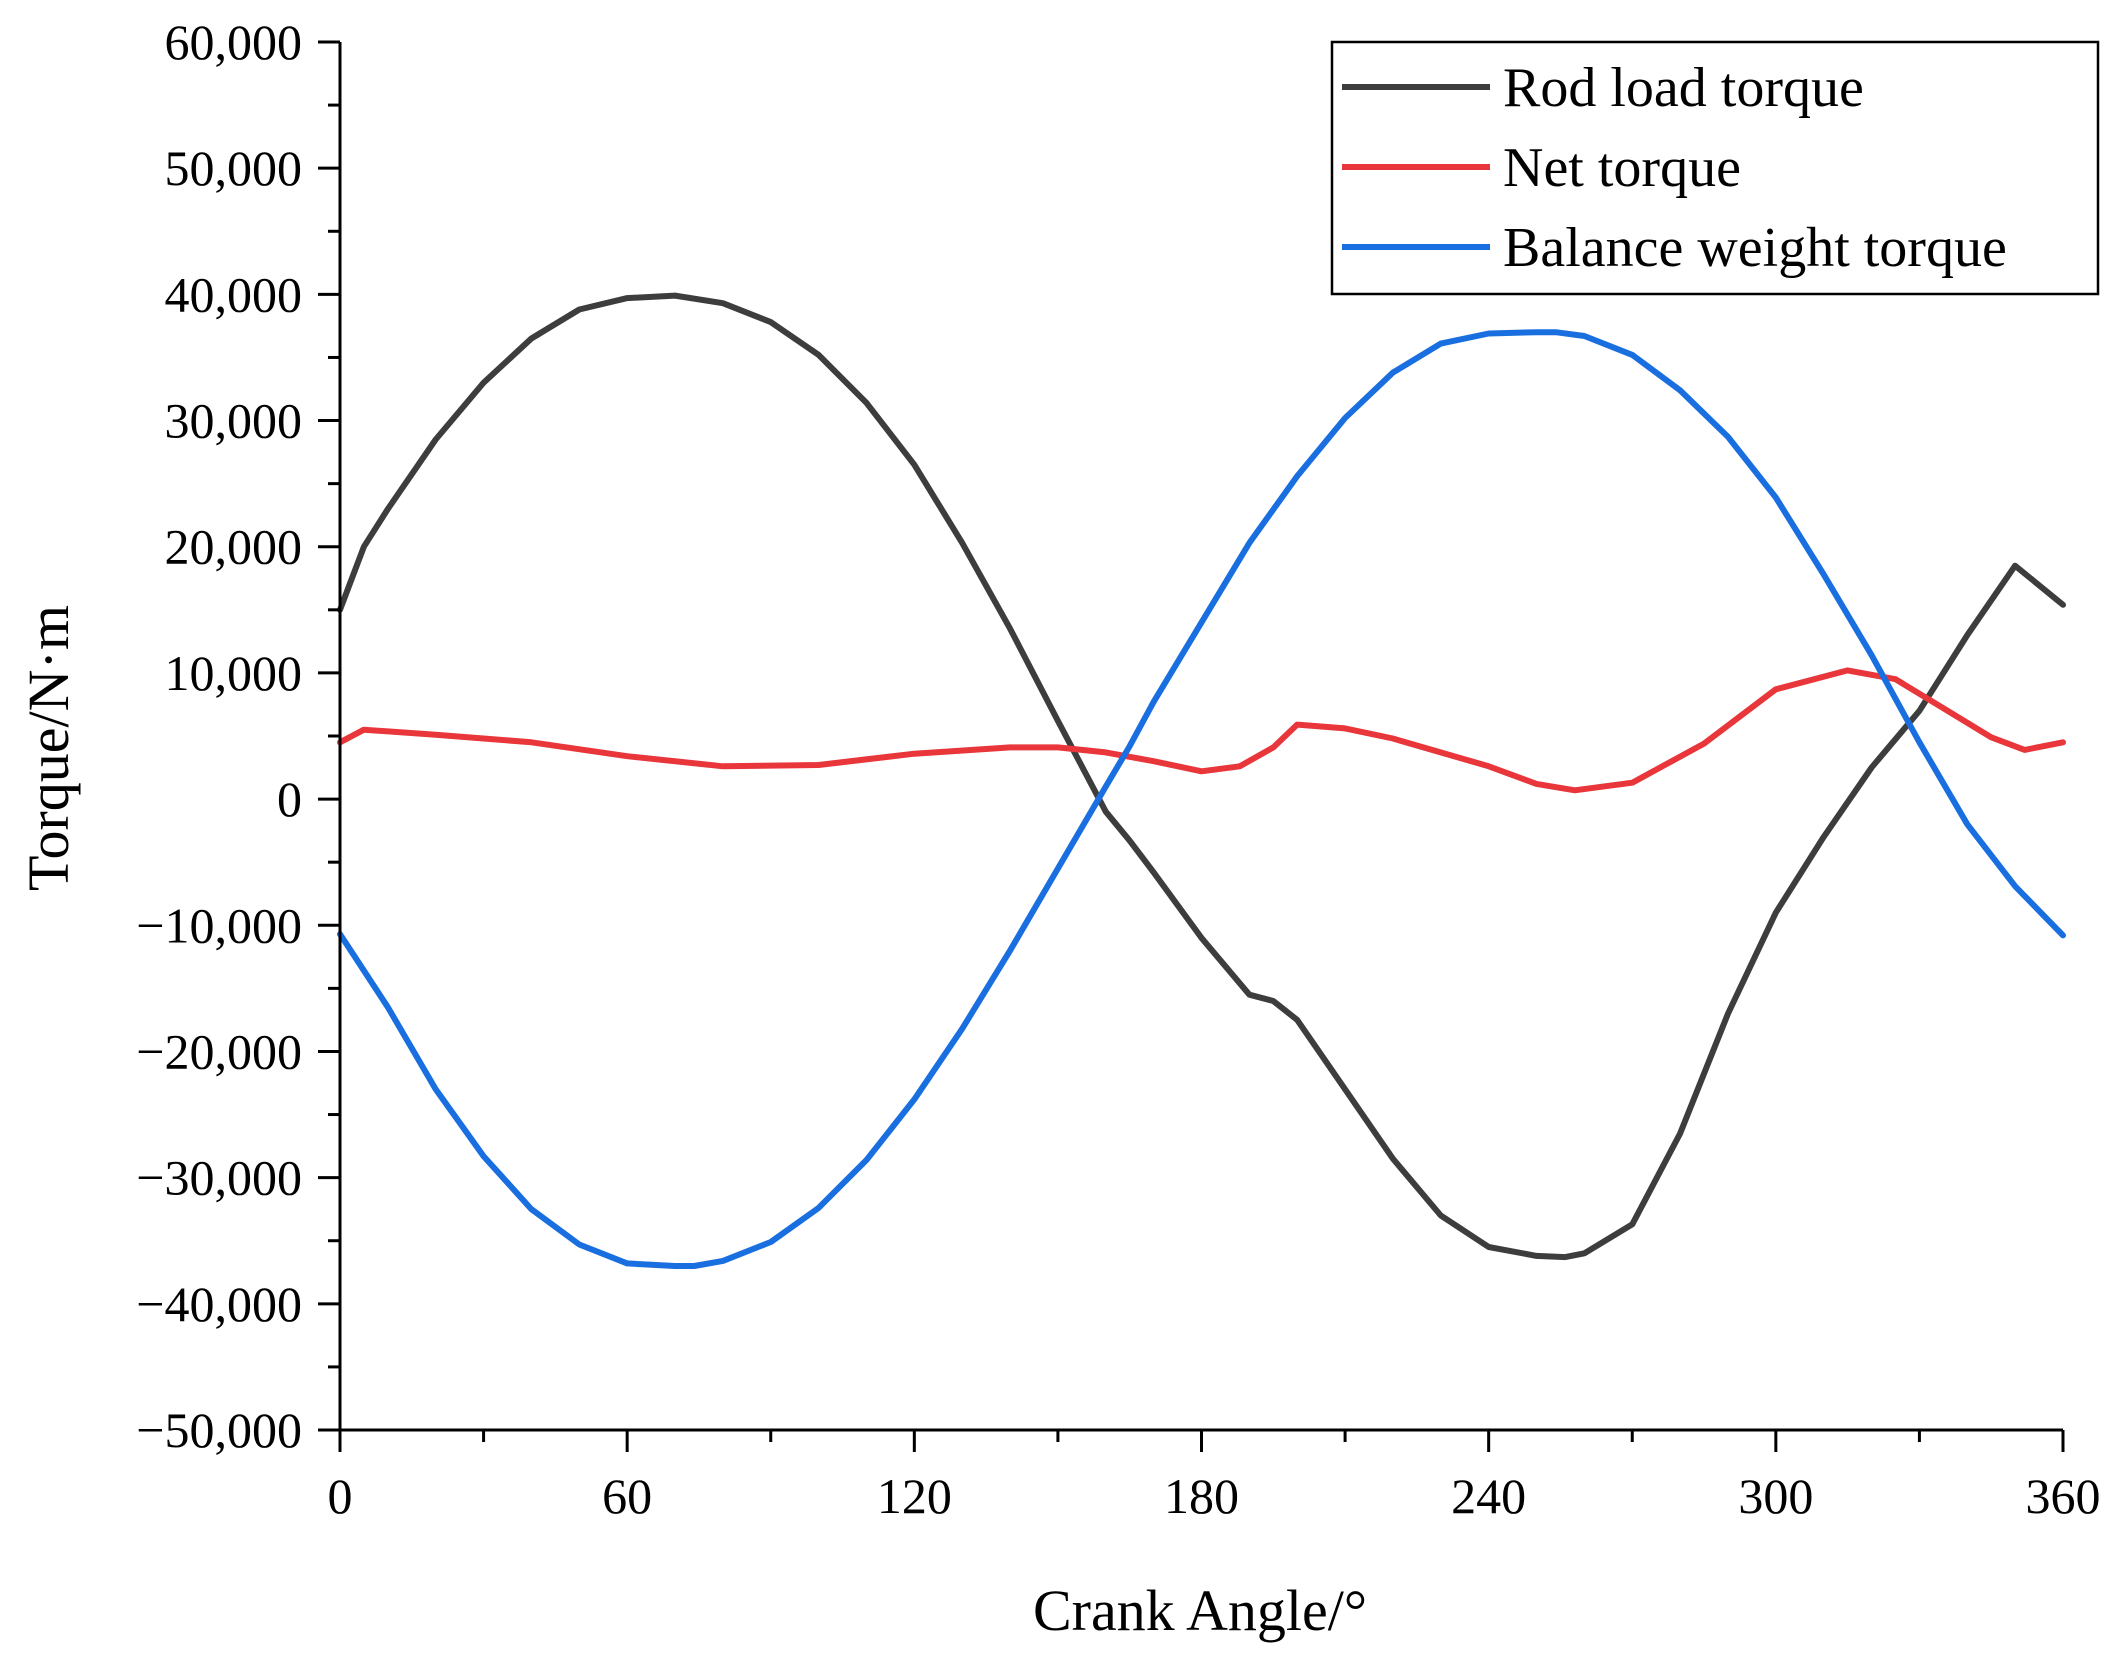 The image size is (2123, 1656). I want to click on y-tick-label: 10,000, so click(234, 673).